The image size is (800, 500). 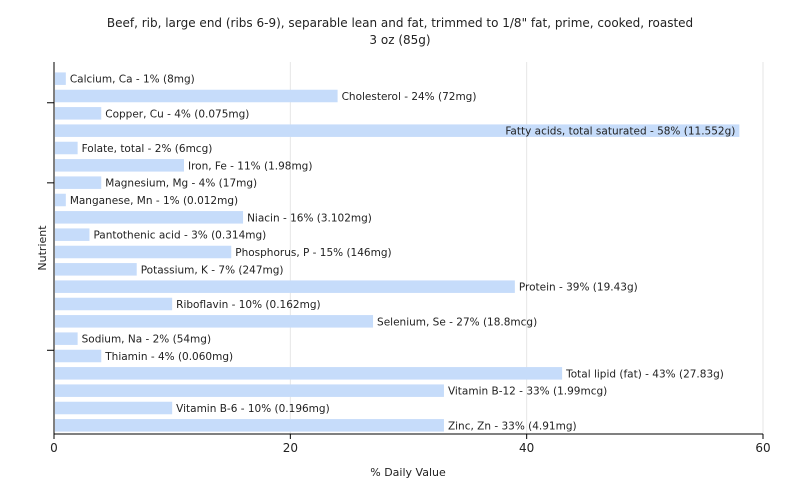 What do you see at coordinates (146, 340) in the screenshot?
I see `bar-label: Sodium, Na - 2% (54mg)` at bounding box center [146, 340].